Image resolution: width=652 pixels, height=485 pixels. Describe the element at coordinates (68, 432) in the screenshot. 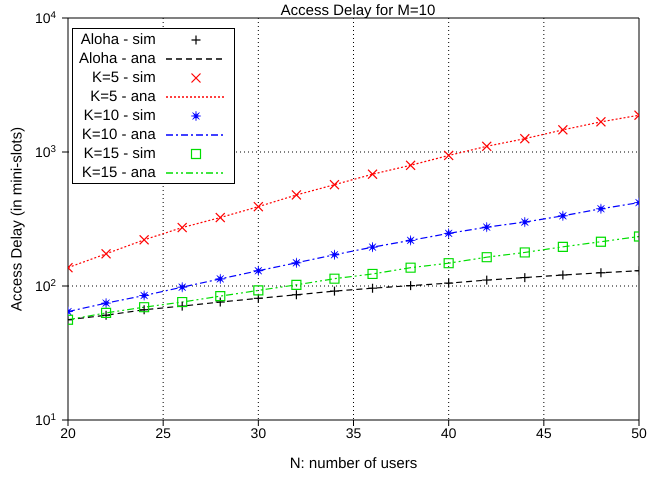

I see `x-tick-label: 20` at that location.